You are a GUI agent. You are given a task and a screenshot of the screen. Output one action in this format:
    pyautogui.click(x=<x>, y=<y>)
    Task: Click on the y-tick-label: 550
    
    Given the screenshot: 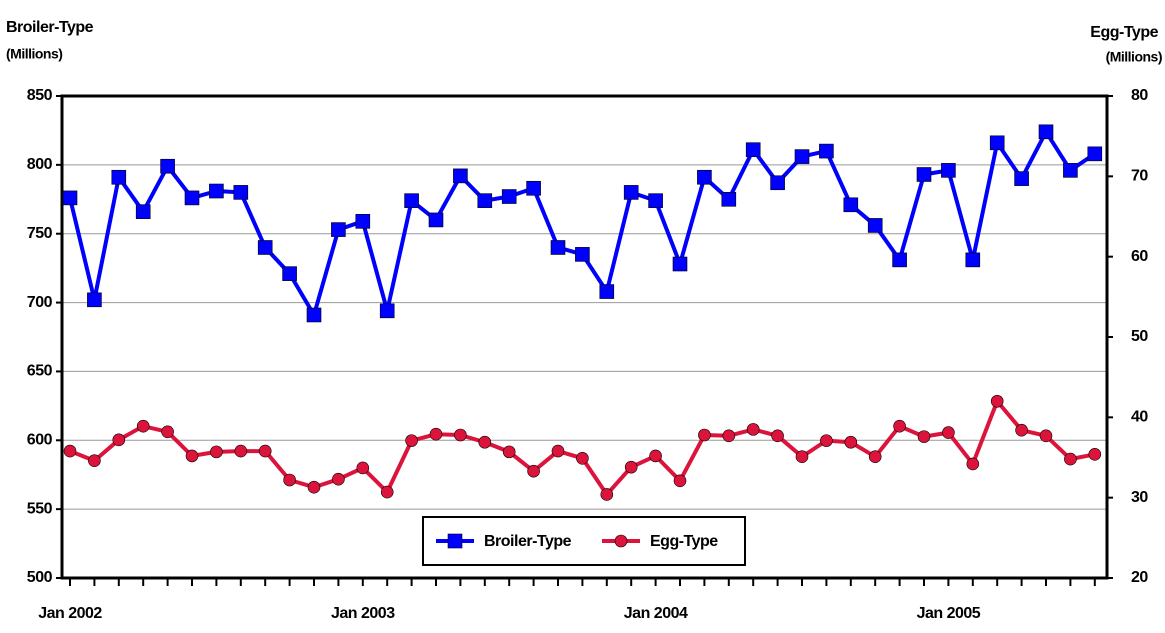 What is the action you would take?
    pyautogui.click(x=40, y=508)
    